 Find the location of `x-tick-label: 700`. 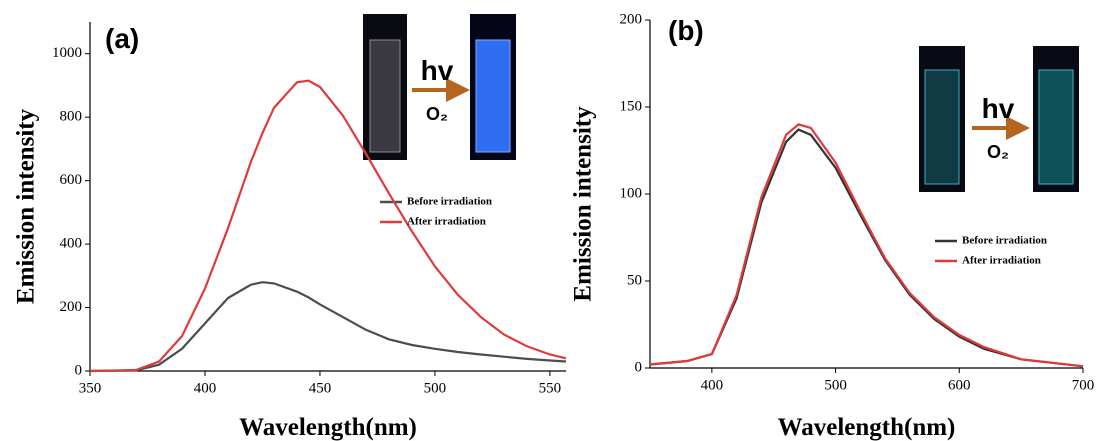

x-tick-label: 700 is located at coordinates (1083, 385).